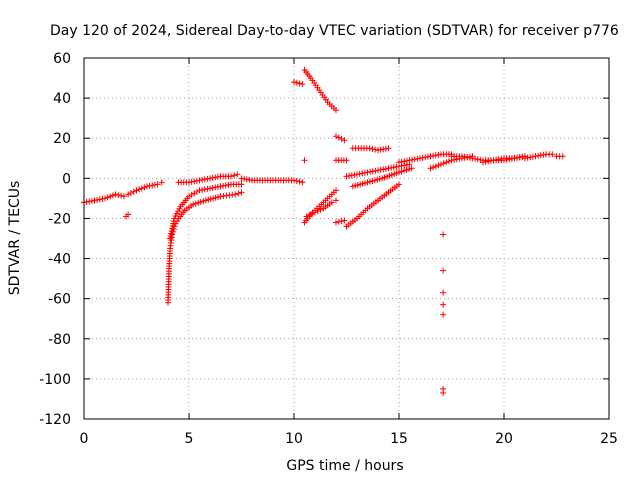 This screenshot has height=480, width=640. I want to click on x-tick-label: 25, so click(609, 439).